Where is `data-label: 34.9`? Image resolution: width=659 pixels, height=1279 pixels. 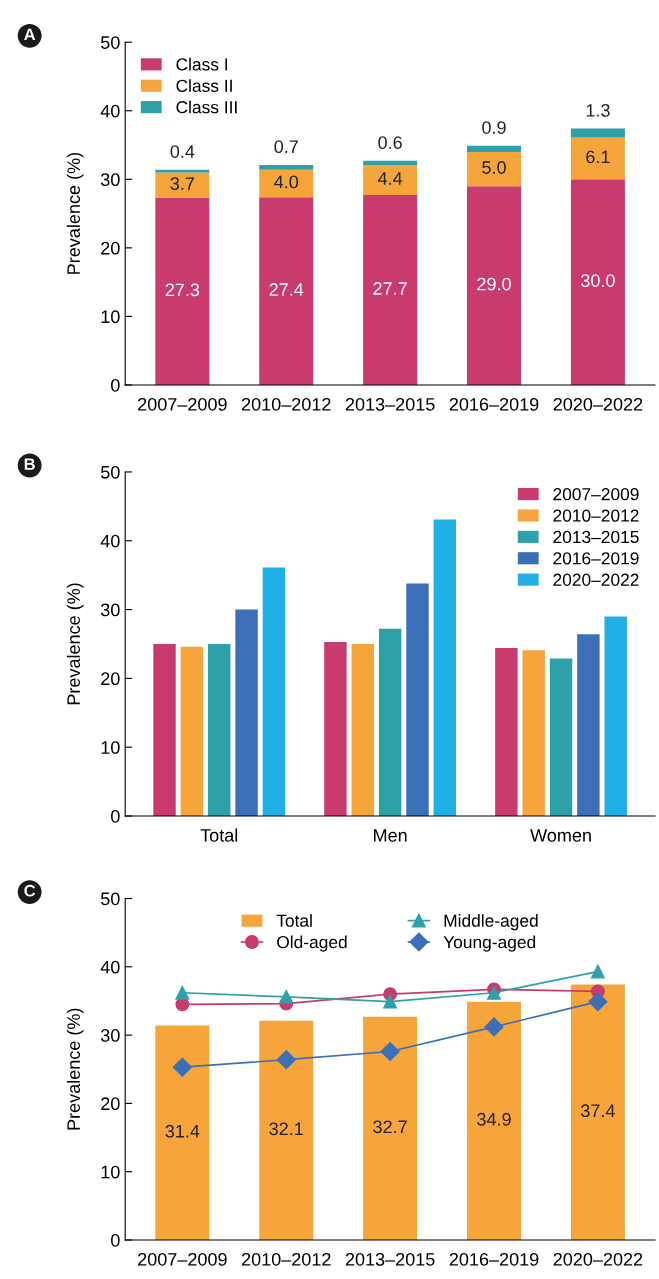
data-label: 34.9 is located at coordinates (494, 1119).